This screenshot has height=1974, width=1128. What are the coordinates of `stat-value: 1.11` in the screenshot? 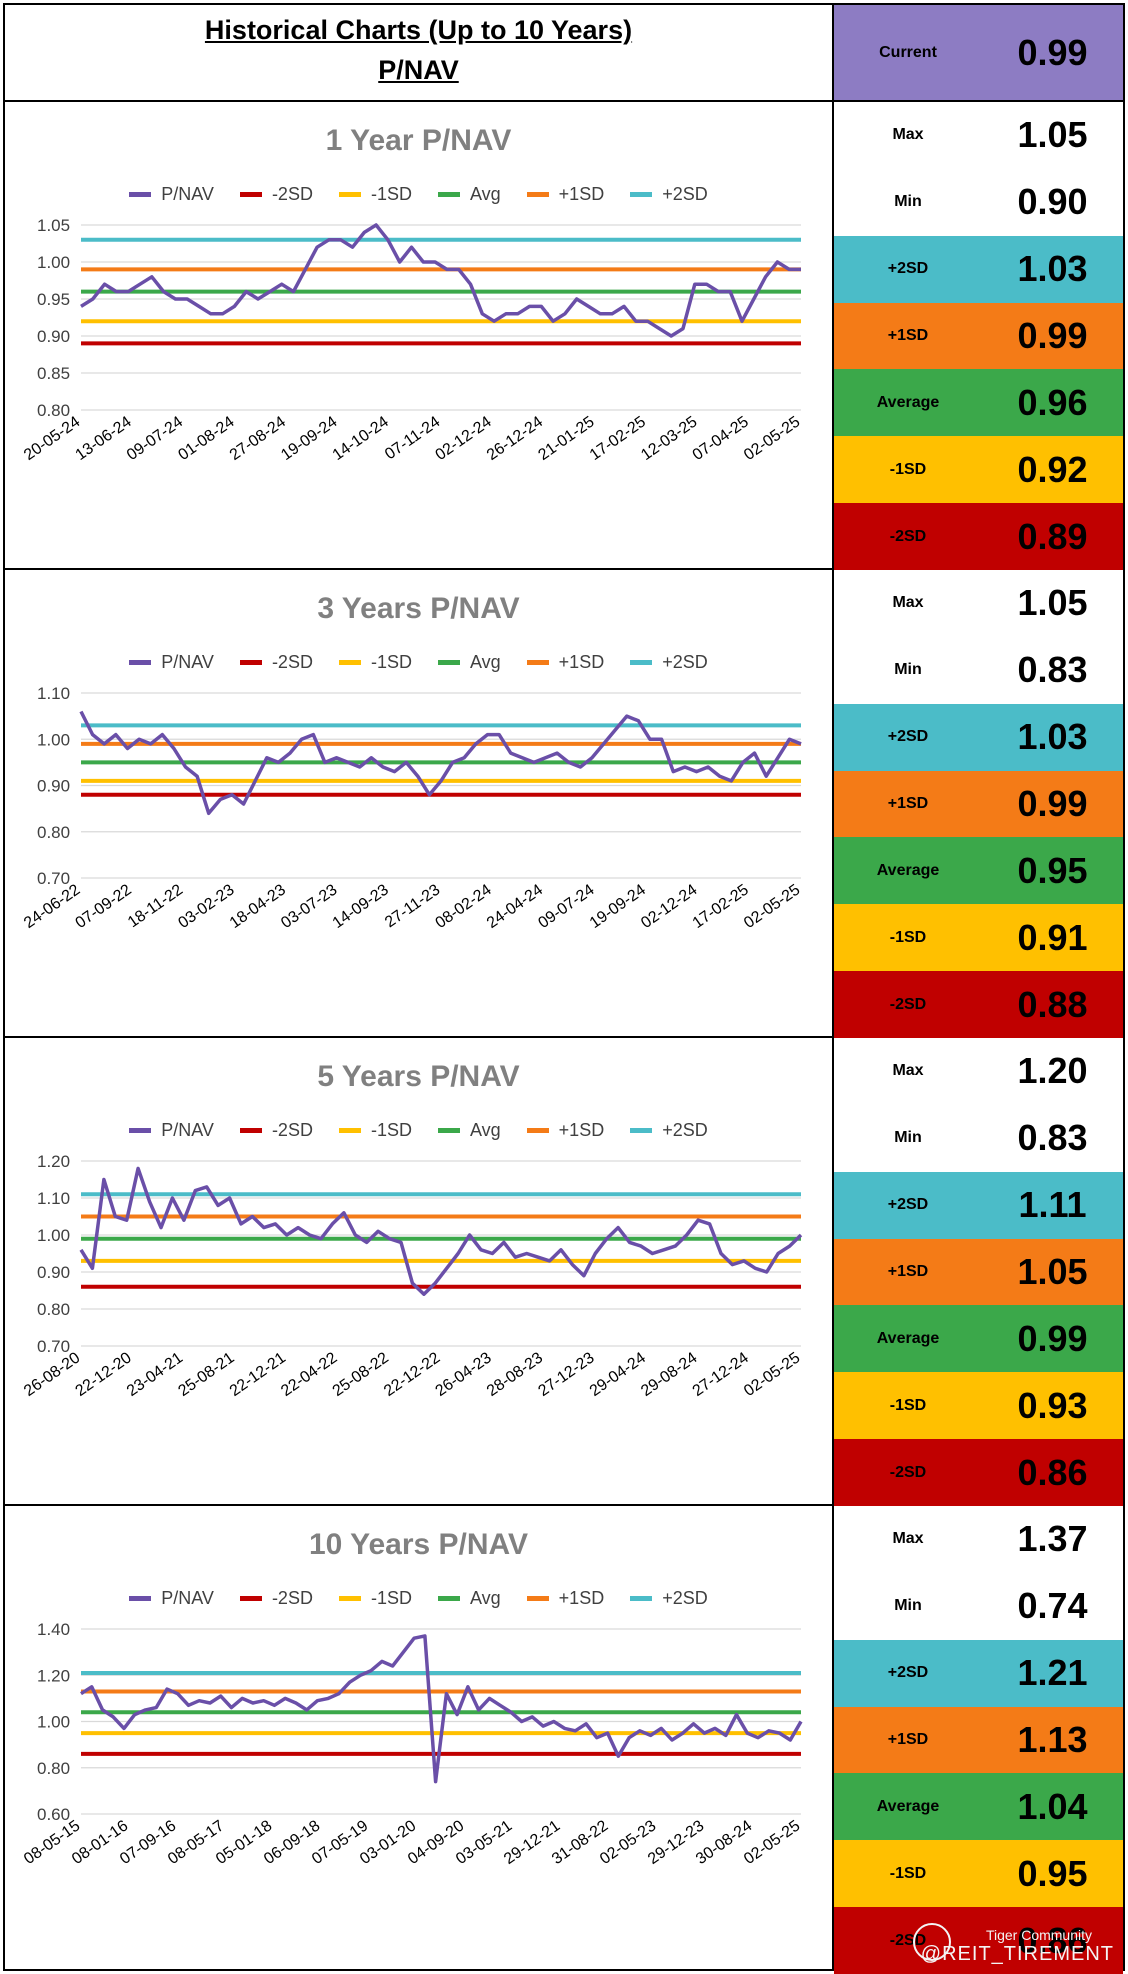 It's located at (1052, 1205).